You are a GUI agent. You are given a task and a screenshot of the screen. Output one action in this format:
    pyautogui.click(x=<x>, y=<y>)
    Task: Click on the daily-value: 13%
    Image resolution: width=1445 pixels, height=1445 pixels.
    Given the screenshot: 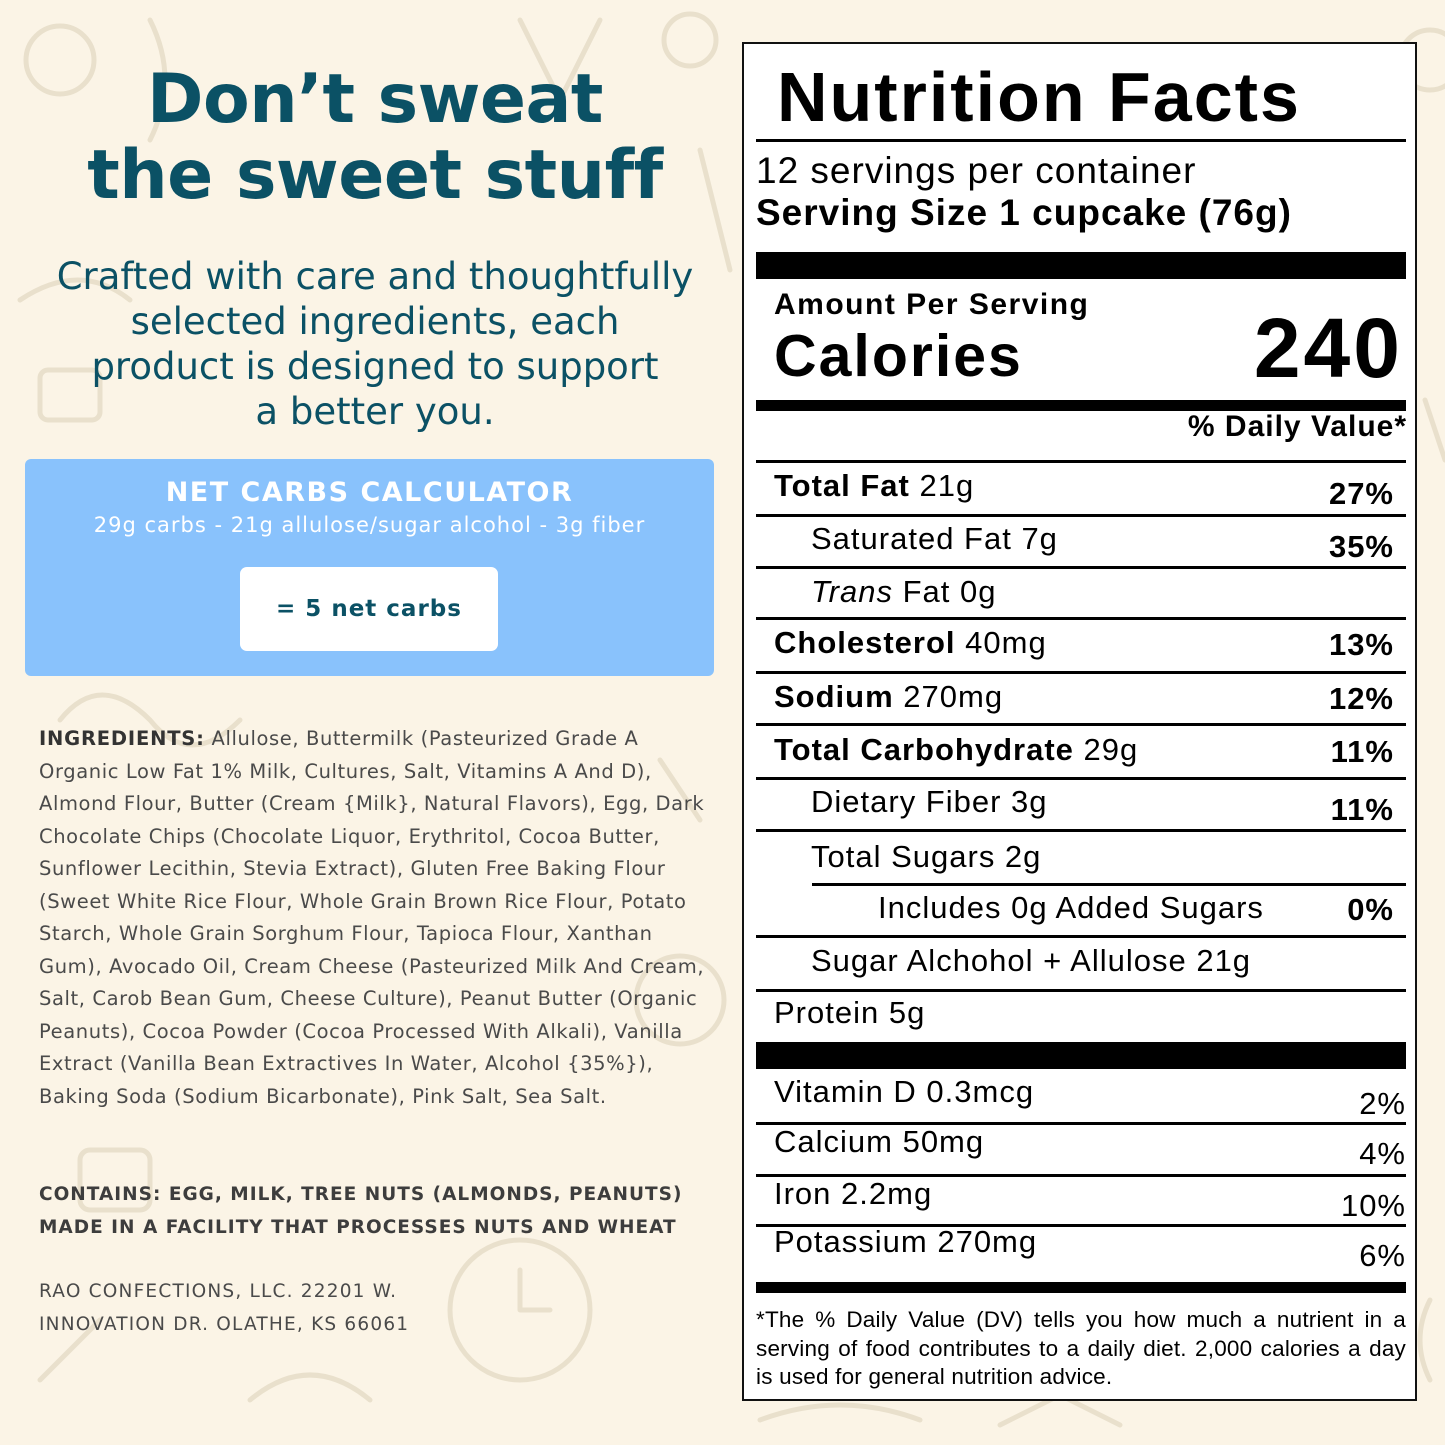 What is the action you would take?
    pyautogui.click(x=1361, y=644)
    